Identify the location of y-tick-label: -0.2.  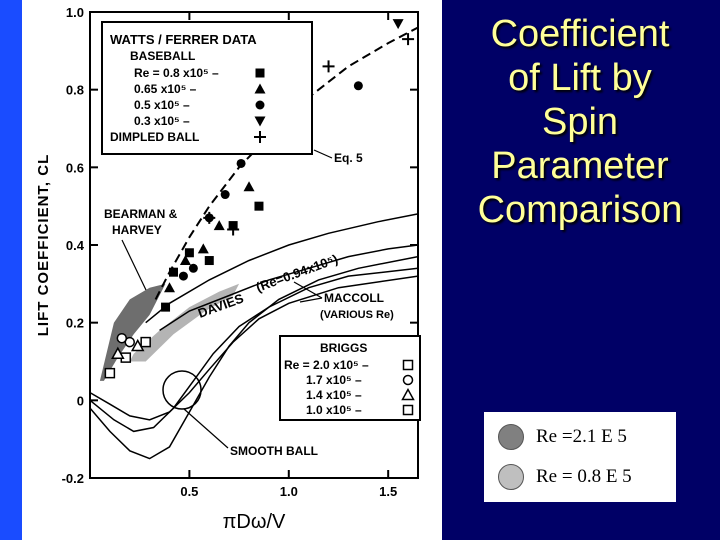
(73, 478).